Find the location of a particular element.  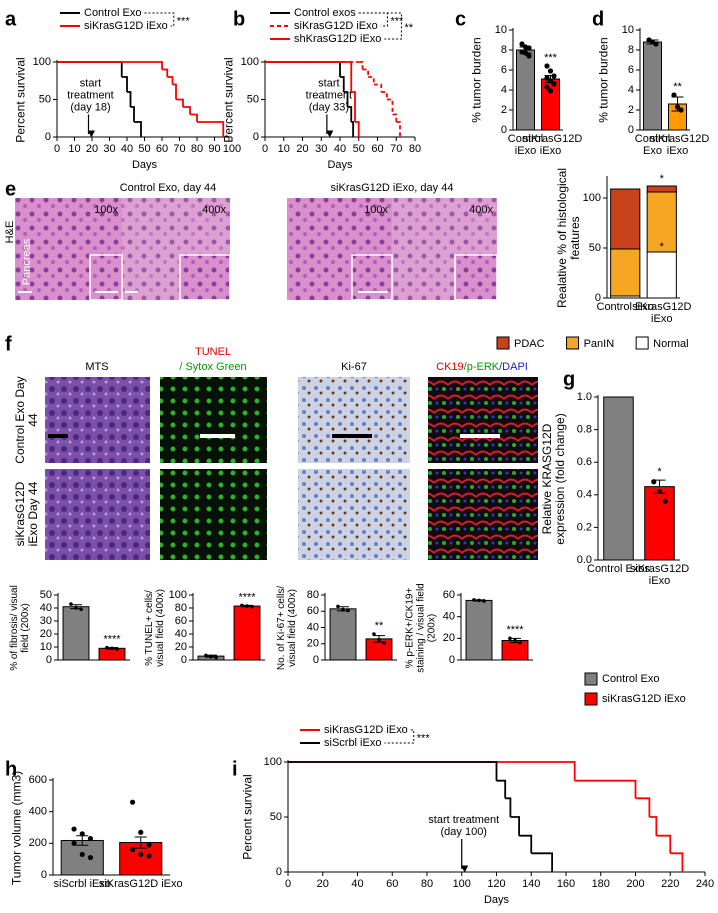

y-tick-label: 80 is located at coordinates (313, 595).